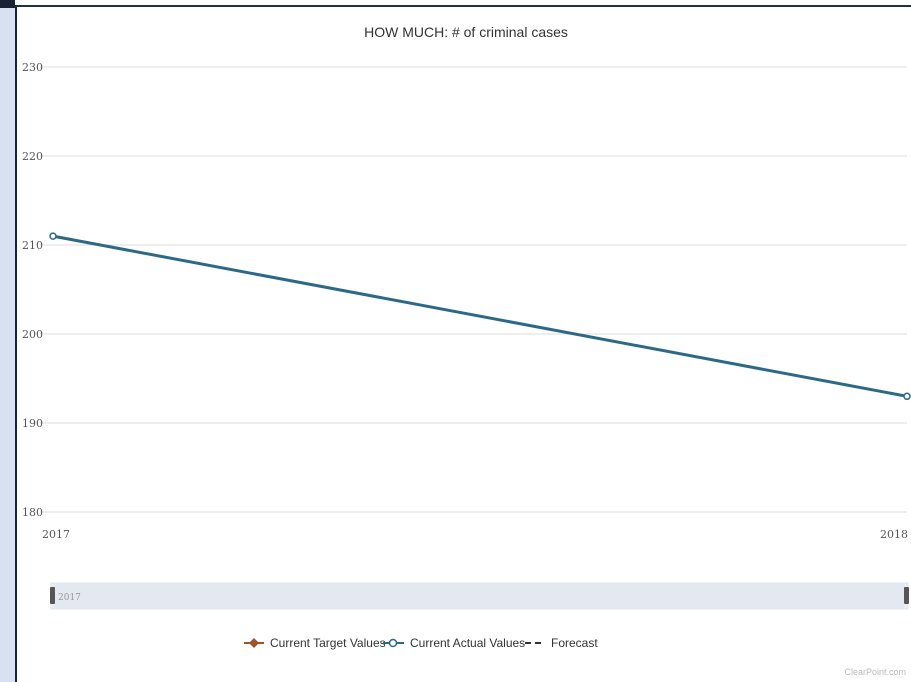 The image size is (911, 682). What do you see at coordinates (32, 334) in the screenshot?
I see `y-tick-label: 200` at bounding box center [32, 334].